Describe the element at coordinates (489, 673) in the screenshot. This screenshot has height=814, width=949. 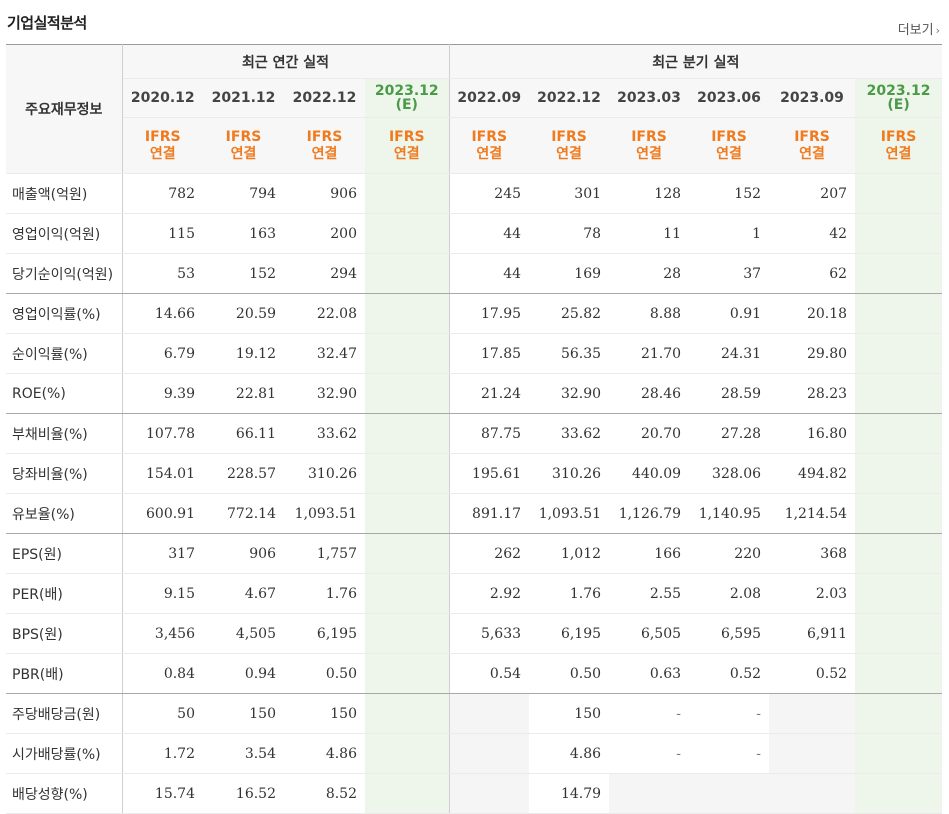
I see `table-cell: 0.54` at that location.